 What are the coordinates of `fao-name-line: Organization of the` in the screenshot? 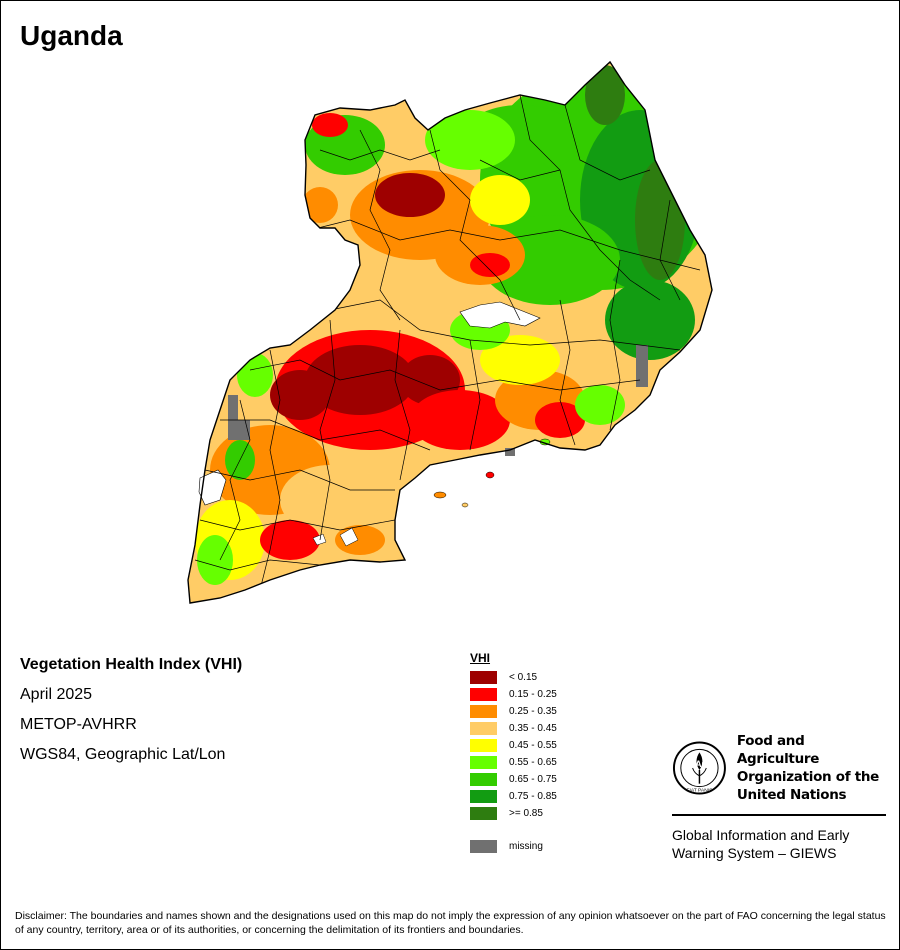 It's located at (808, 777).